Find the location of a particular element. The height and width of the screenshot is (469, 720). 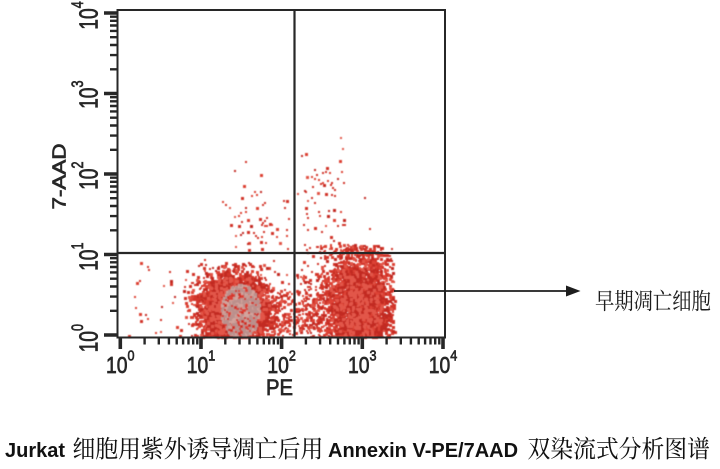

svg-text: 7-AAD is located at coordinates (60, 176).